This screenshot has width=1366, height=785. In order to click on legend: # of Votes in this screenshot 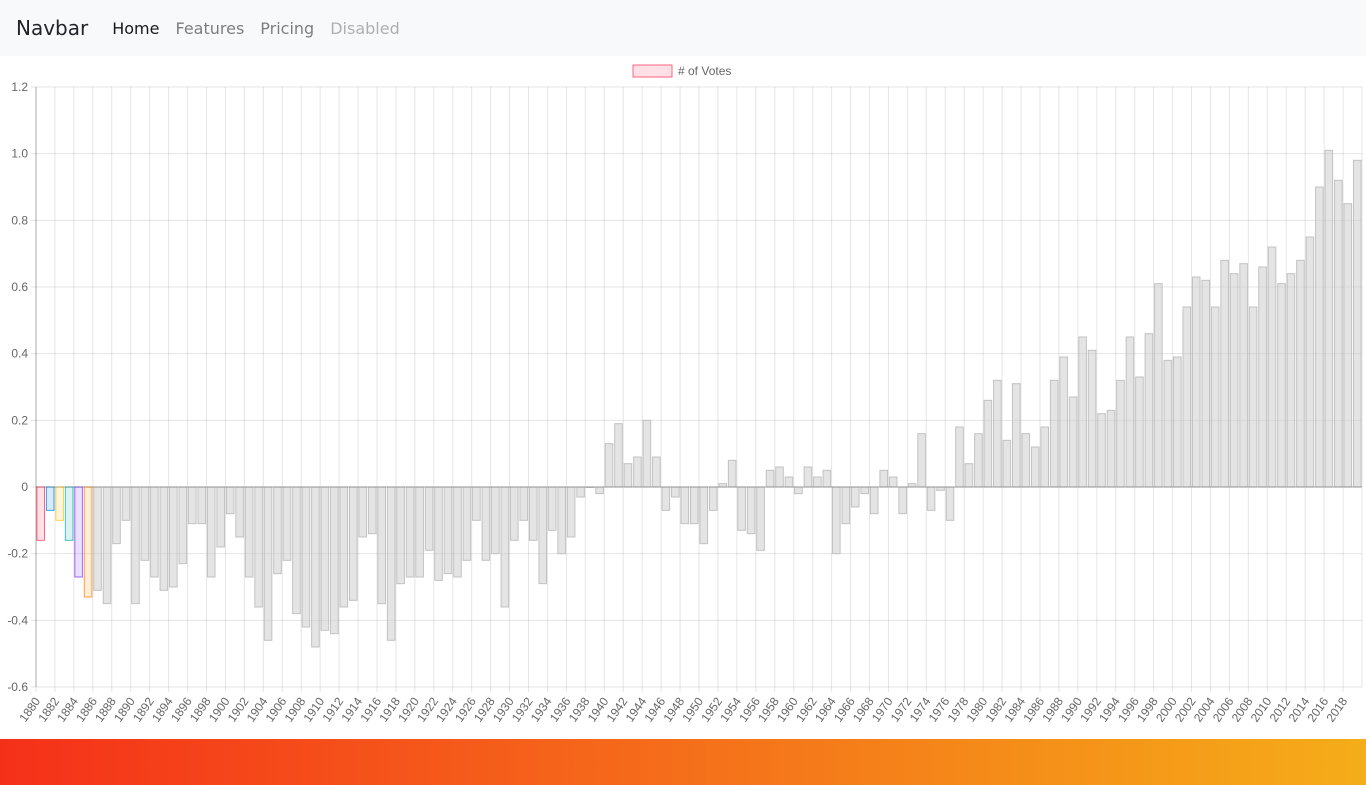, I will do `click(681, 71)`.